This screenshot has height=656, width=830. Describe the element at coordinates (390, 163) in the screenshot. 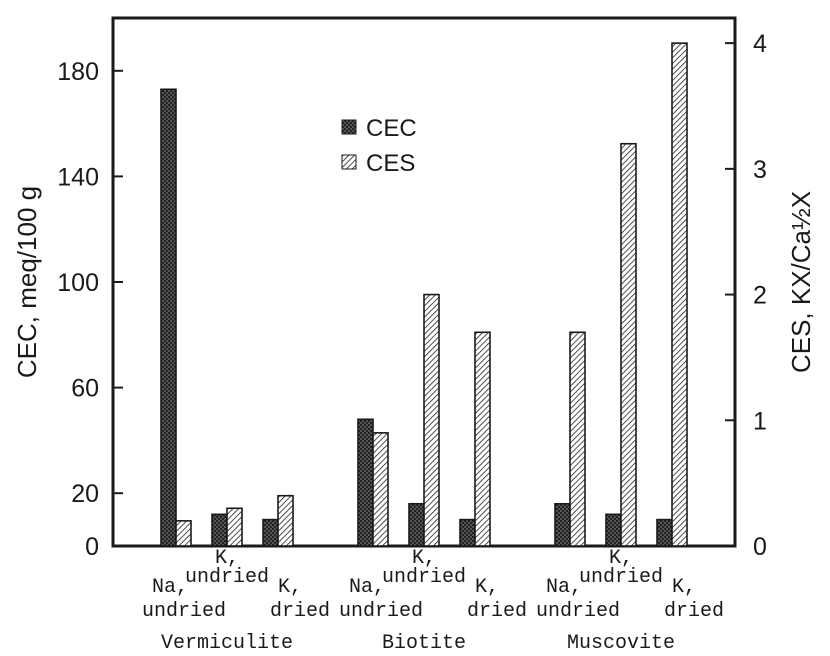

I see `legend-label-ces: CES` at that location.